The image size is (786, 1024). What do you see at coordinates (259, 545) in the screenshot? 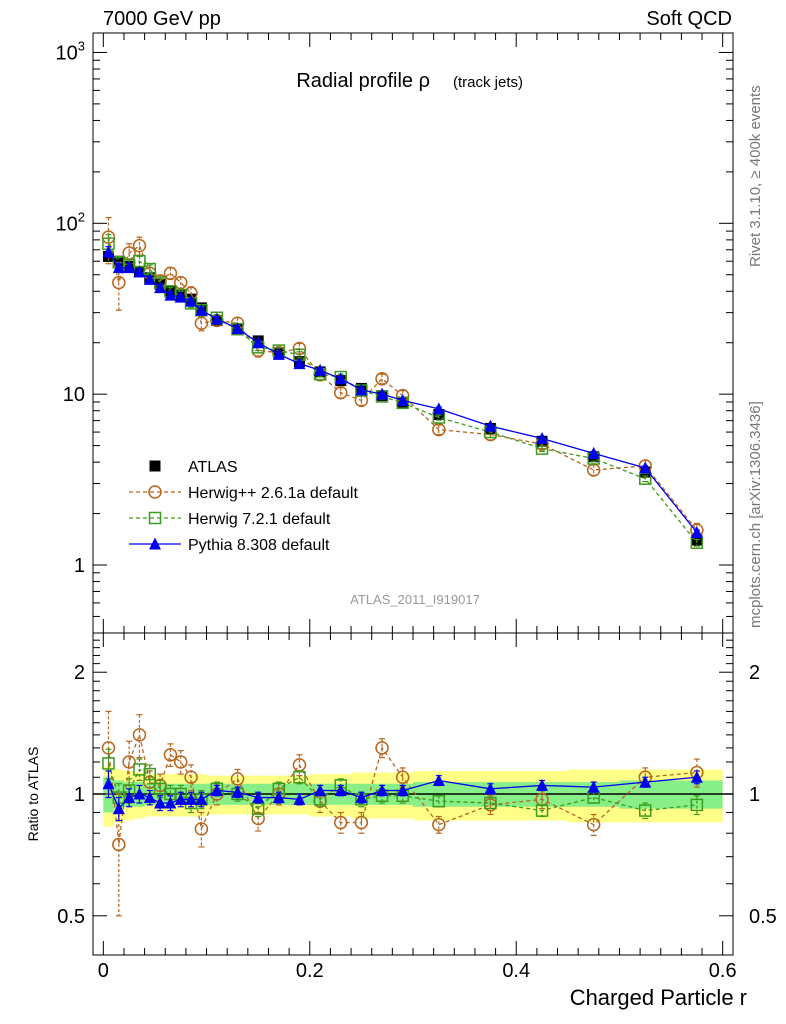
I see `legend-entry-4-label: Pythia 8.308 default` at bounding box center [259, 545].